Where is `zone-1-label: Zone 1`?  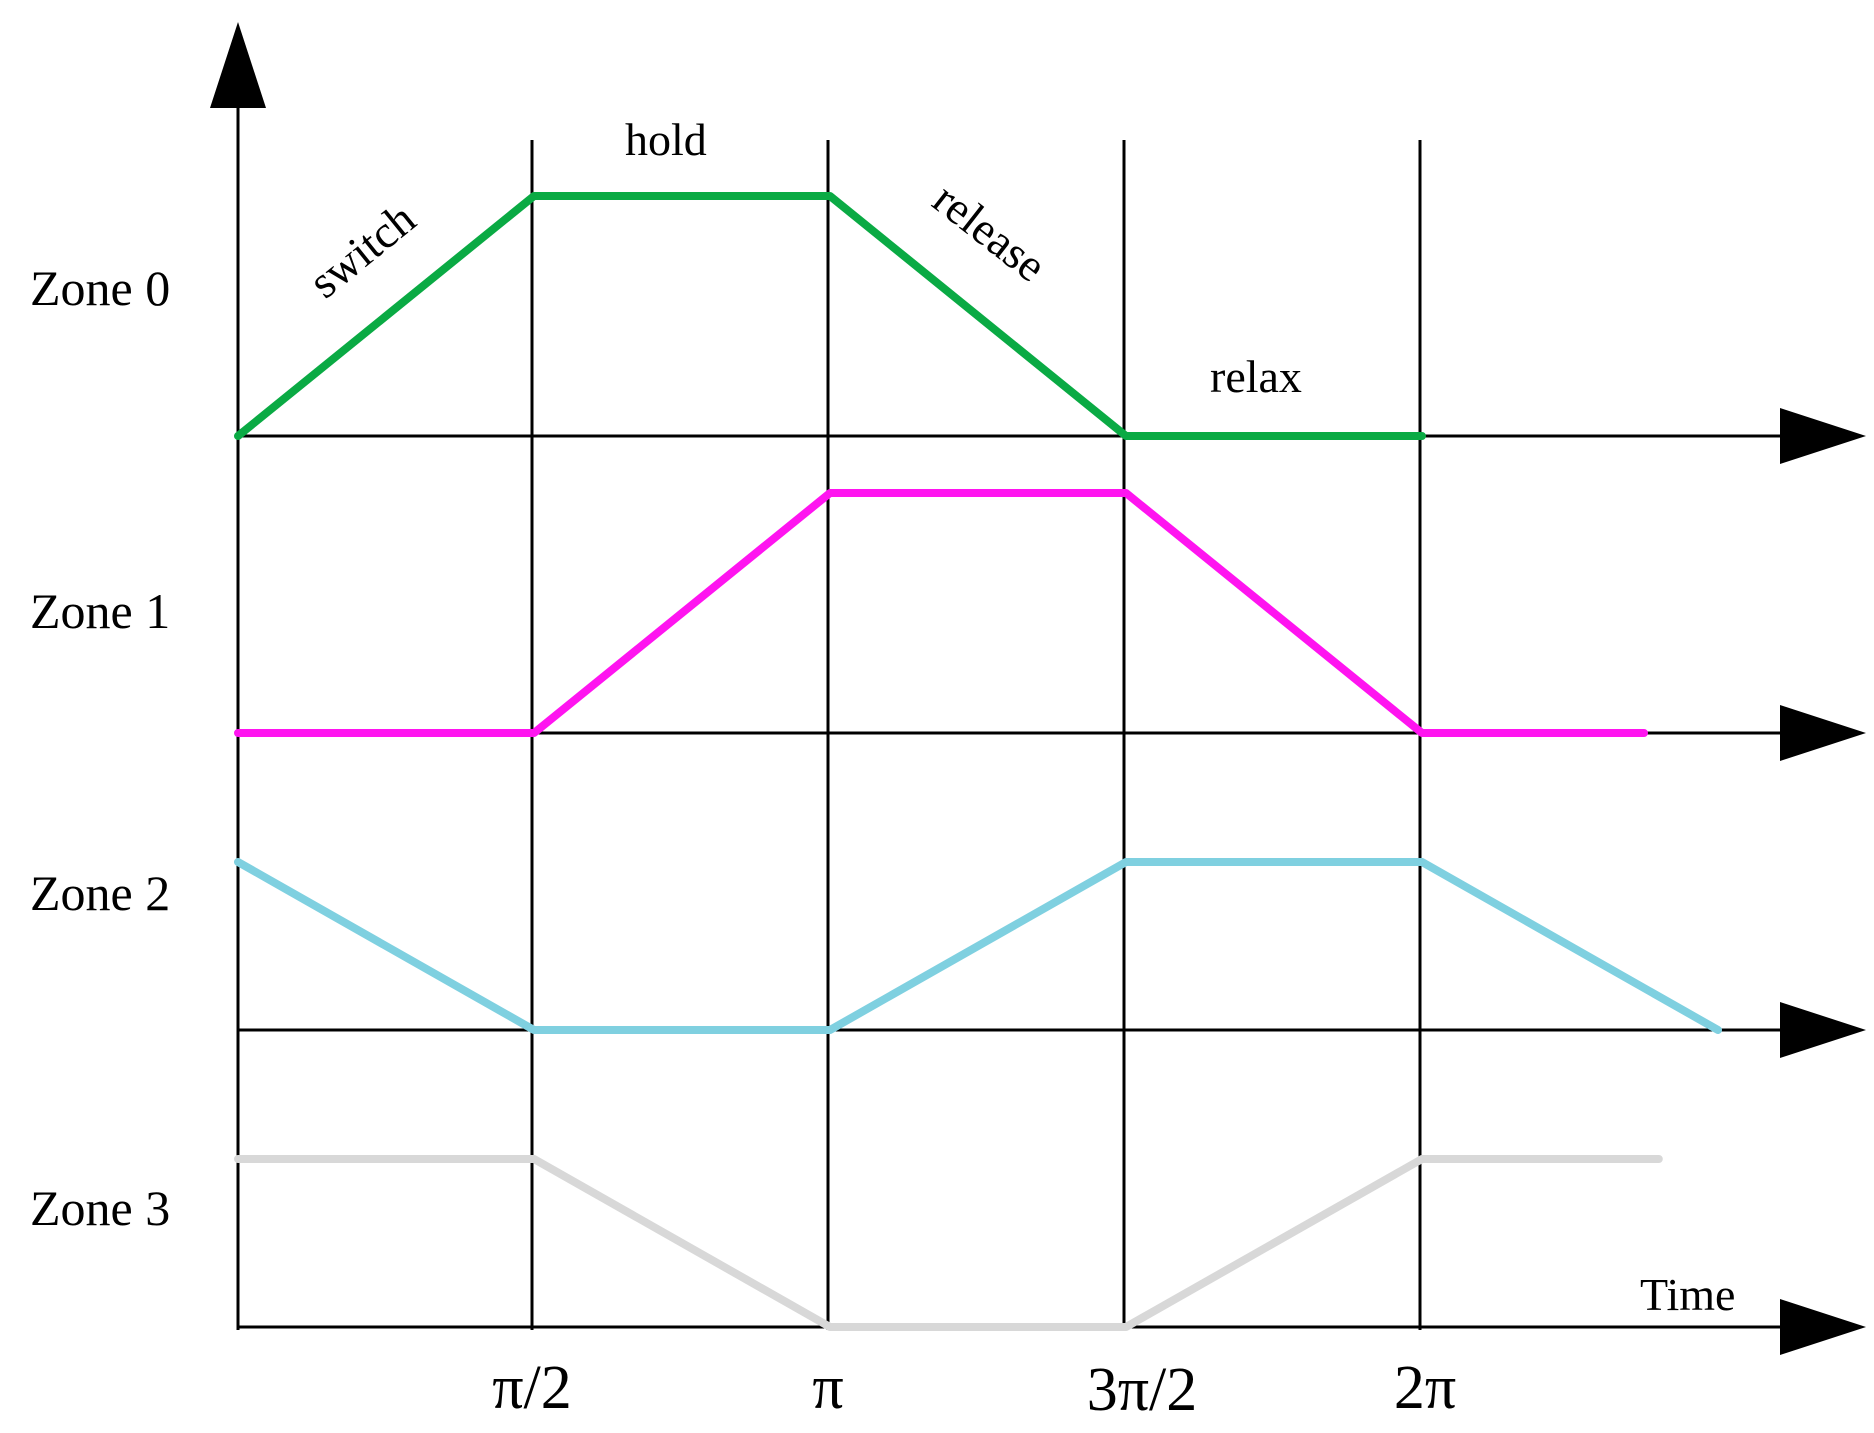 zone-1-label: Zone 1 is located at coordinates (100, 611).